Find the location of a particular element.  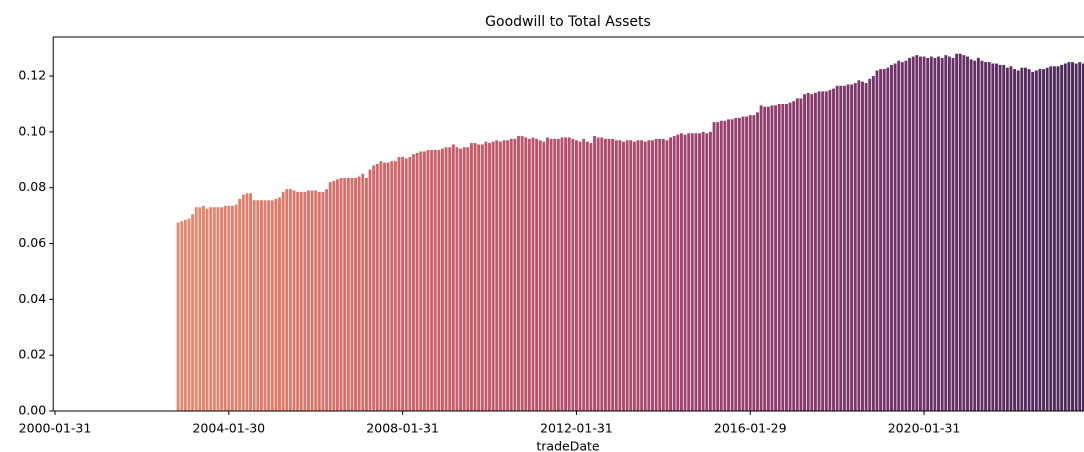

x-tick-label: 2012-01-31 is located at coordinates (576, 428).